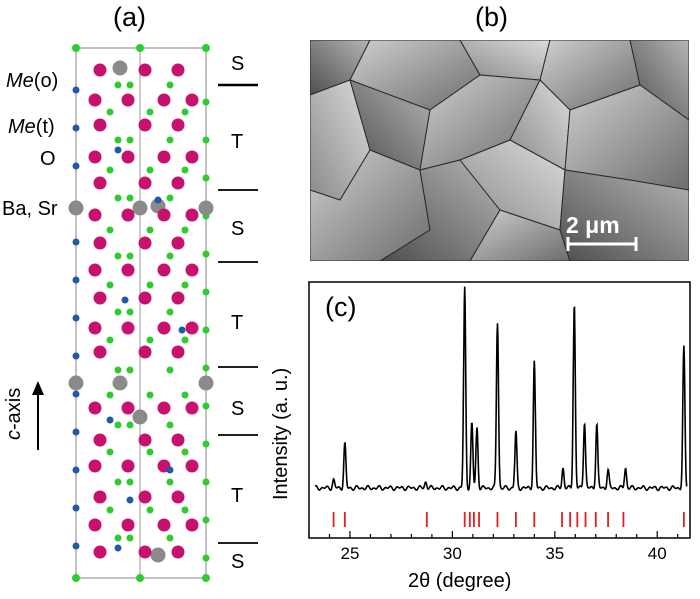 The image size is (700, 599). What do you see at coordinates (593, 225) in the screenshot?
I see `scalebar-label: 2 μm` at bounding box center [593, 225].